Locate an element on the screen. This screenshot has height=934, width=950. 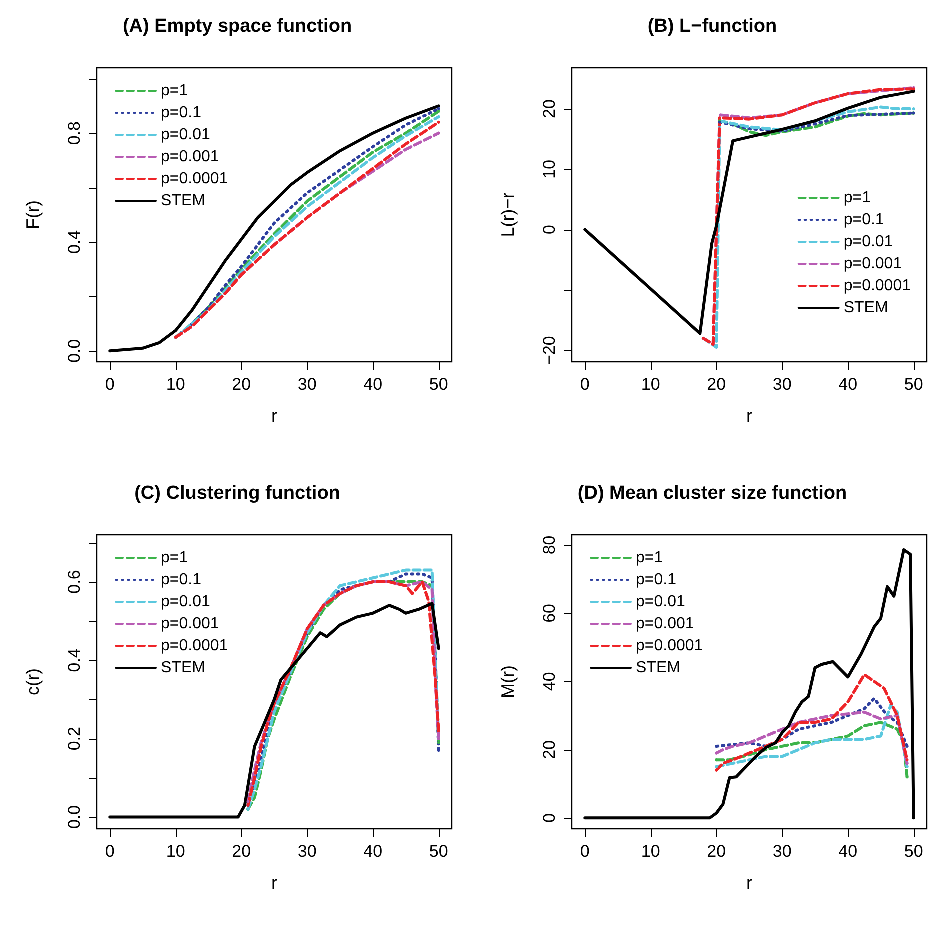
chart-title: (D) Mean cluster size function is located at coordinates (713, 493).